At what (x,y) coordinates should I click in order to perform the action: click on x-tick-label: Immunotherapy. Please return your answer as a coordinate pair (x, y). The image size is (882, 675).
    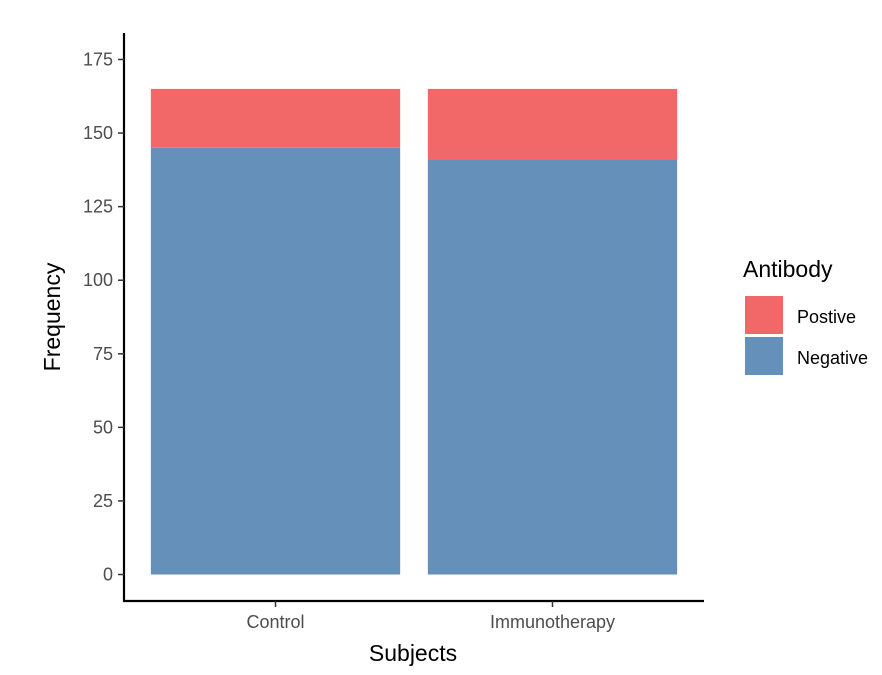
    Looking at the image, I should click on (552, 622).